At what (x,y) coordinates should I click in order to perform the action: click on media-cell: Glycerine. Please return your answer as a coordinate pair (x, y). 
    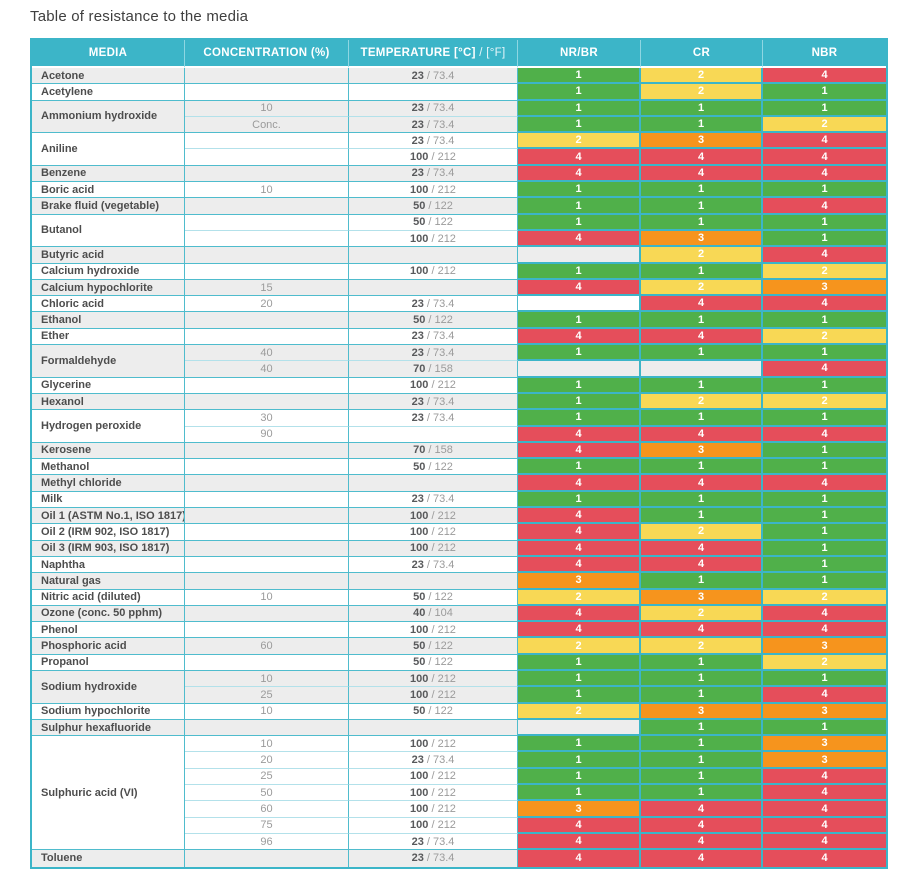
    Looking at the image, I should click on (108, 385).